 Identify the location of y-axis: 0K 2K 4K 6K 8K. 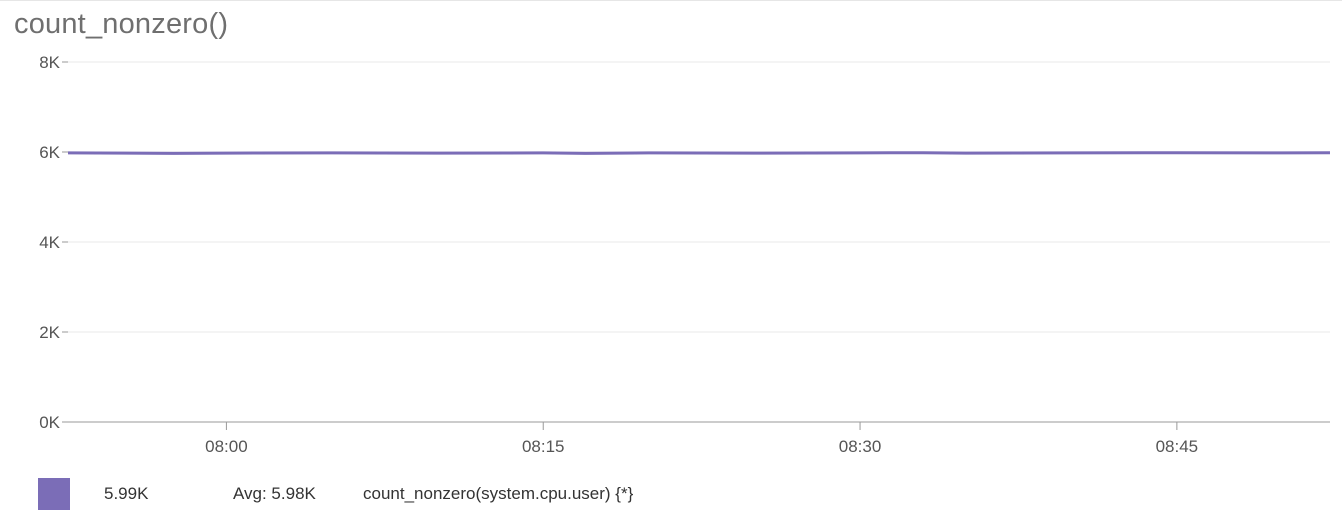
(53, 242).